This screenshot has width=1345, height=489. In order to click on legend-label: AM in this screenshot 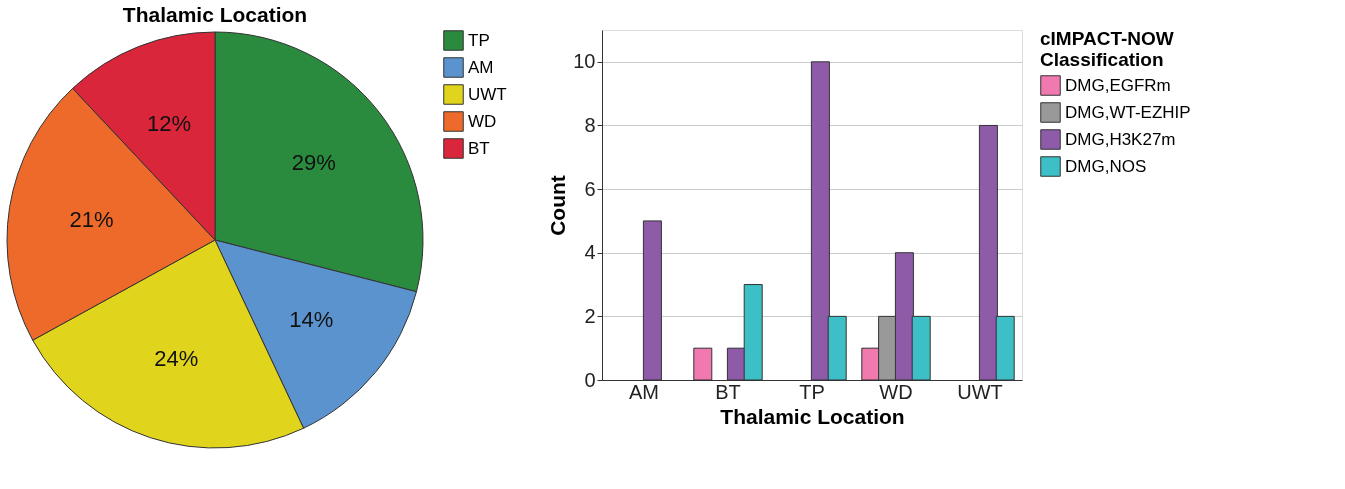, I will do `click(481, 67)`.